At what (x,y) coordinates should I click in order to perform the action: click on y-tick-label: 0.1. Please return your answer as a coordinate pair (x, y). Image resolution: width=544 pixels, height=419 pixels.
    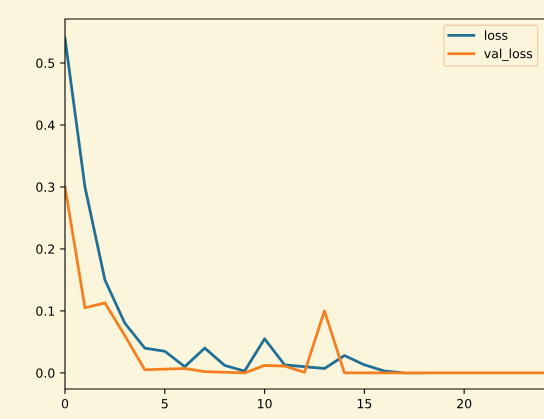
    Looking at the image, I should click on (45, 311).